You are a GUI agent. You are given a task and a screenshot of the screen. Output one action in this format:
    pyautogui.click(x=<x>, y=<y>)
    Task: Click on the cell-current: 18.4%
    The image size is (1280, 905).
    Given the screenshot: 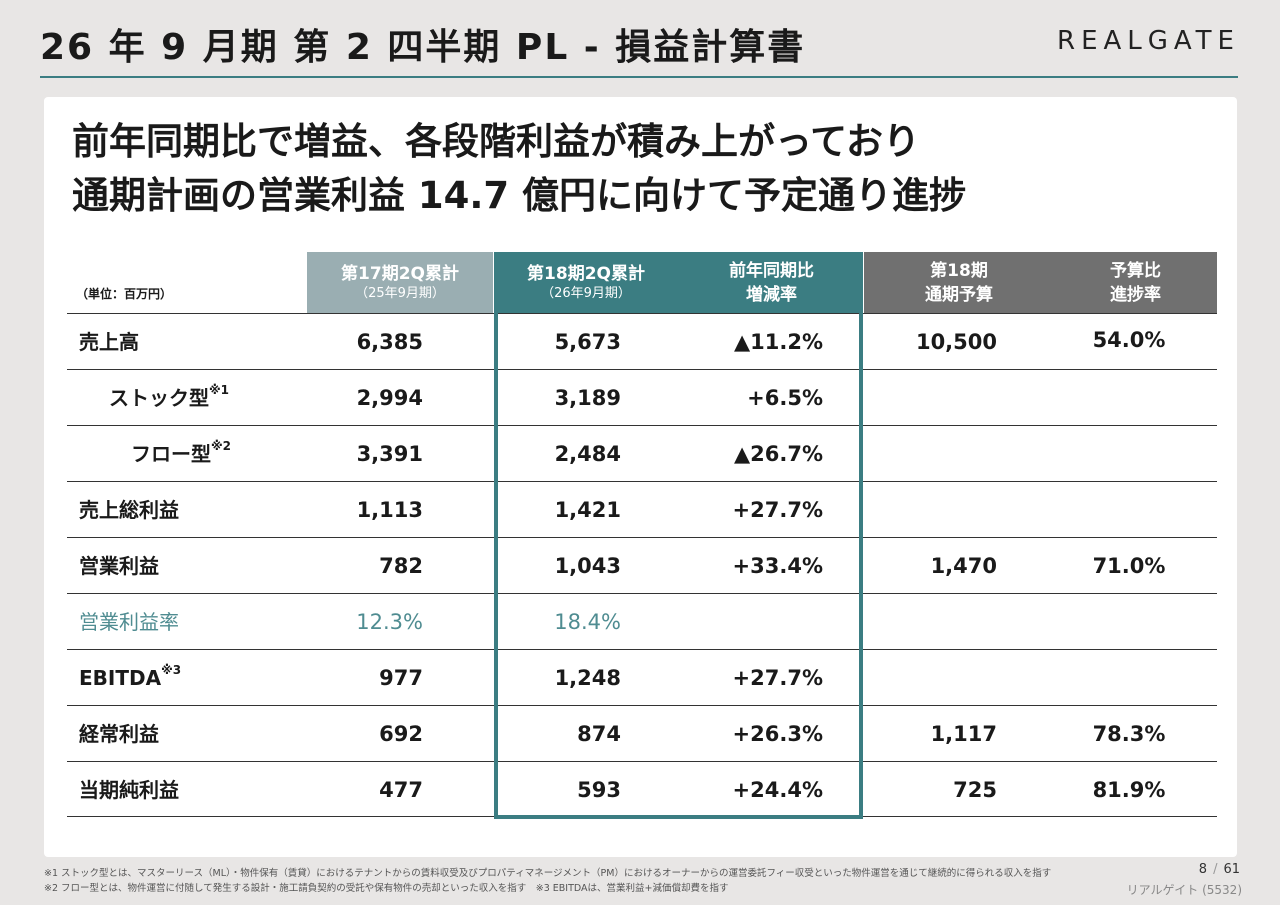 What is the action you would take?
    pyautogui.click(x=587, y=622)
    